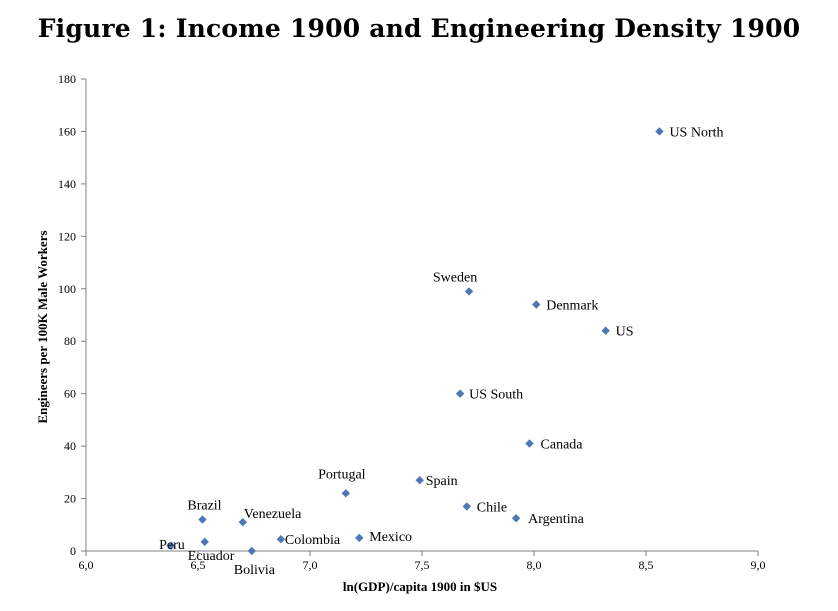 The image size is (838, 611). Describe the element at coordinates (390, 537) in the screenshot. I see `point-label: Mexico` at that location.